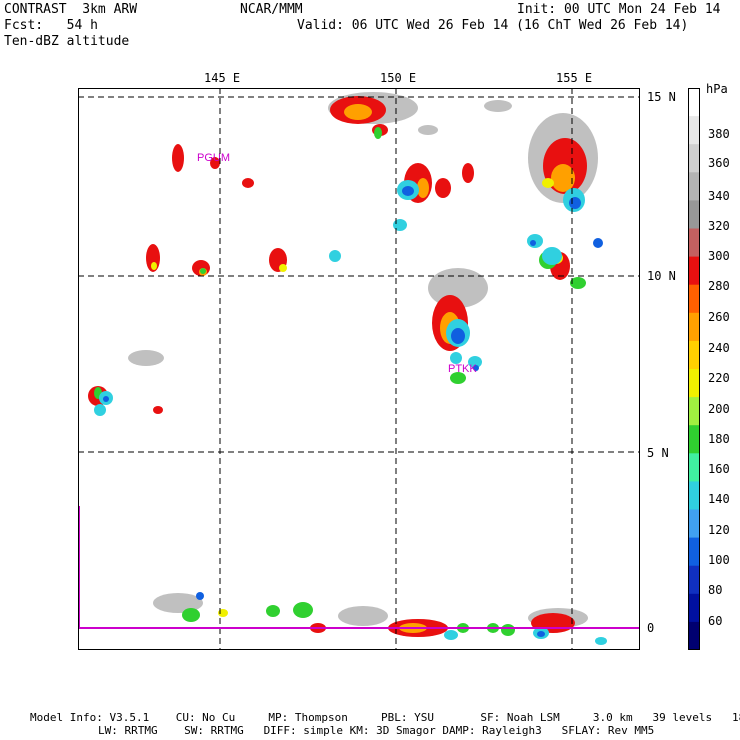 This screenshot has width=740, height=740. Describe the element at coordinates (719, 286) in the screenshot. I see `colorbar-label-280: 280` at that location.